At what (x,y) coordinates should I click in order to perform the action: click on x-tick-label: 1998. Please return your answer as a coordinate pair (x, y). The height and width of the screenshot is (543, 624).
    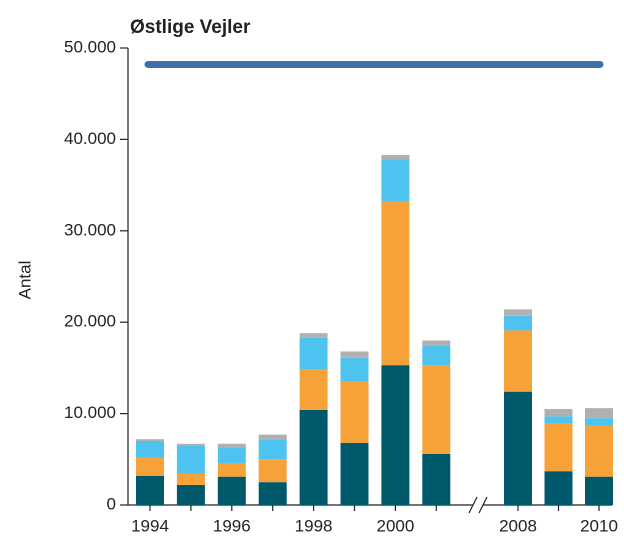
    Looking at the image, I should click on (314, 525).